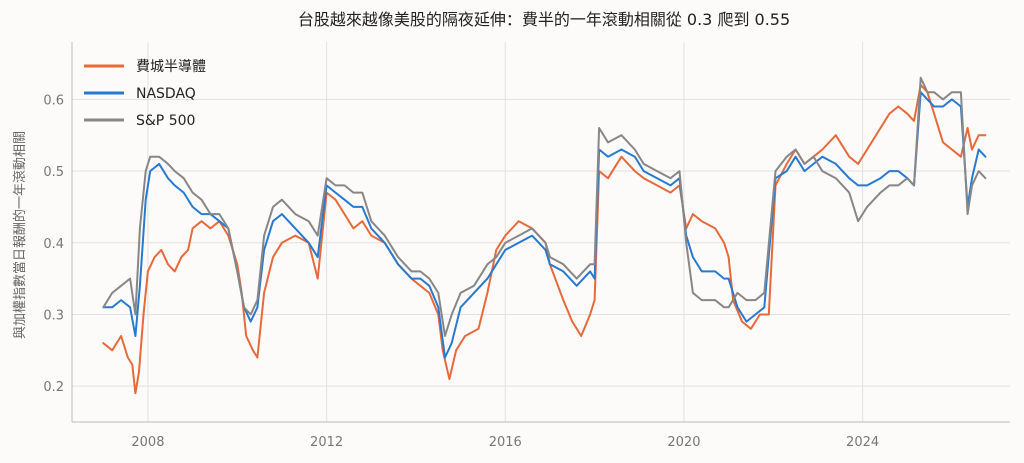 This screenshot has width=1024, height=463. I want to click on x-tick-label: 2012, so click(326, 442).